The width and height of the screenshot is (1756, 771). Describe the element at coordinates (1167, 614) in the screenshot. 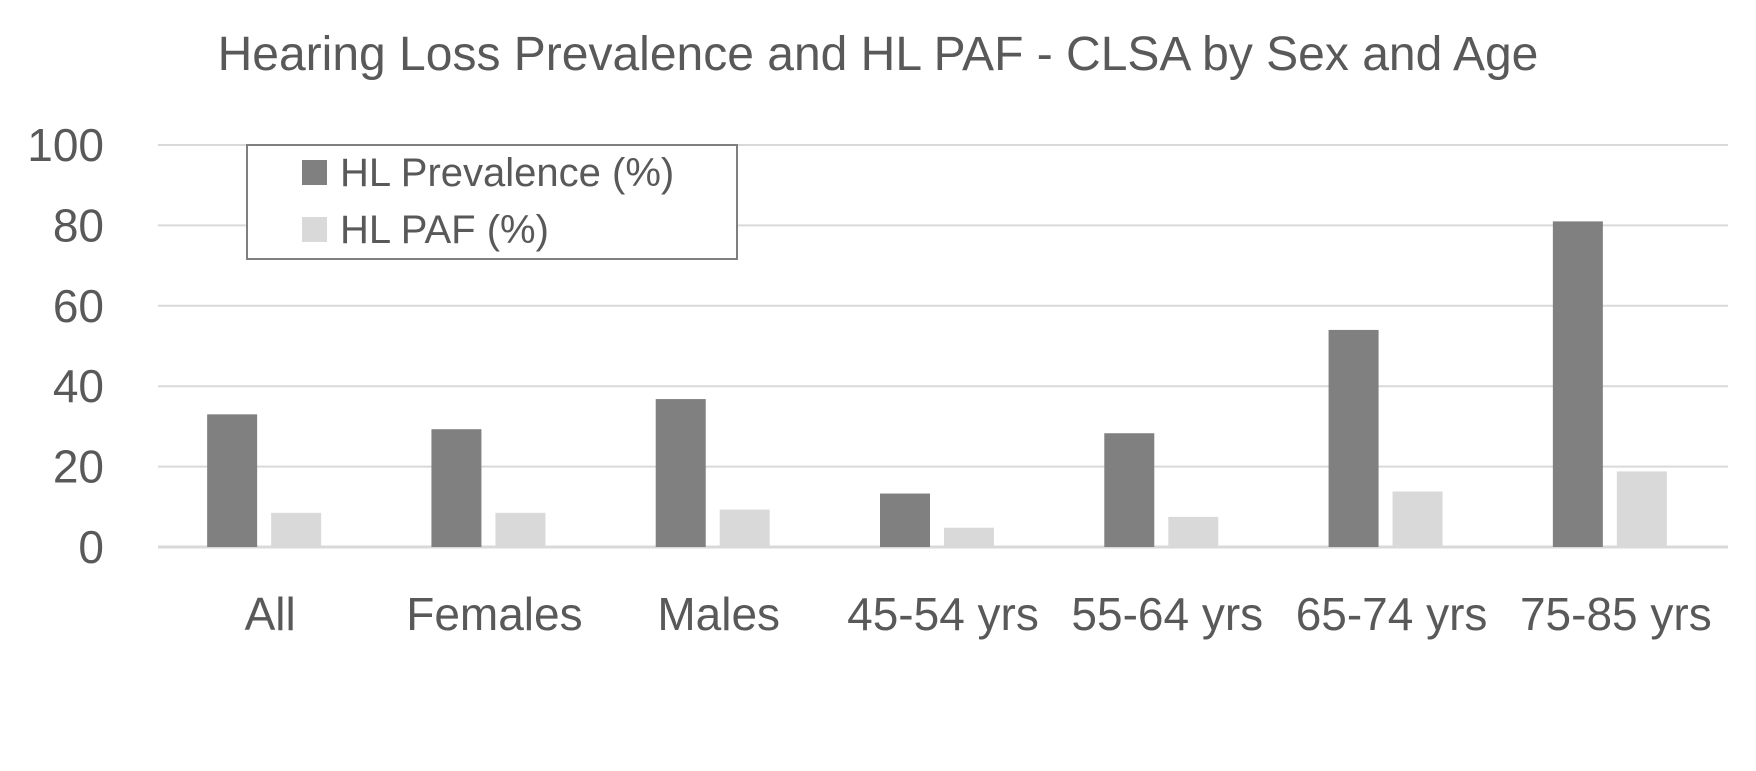

I see `x-category-label: 55-64 yrs` at that location.